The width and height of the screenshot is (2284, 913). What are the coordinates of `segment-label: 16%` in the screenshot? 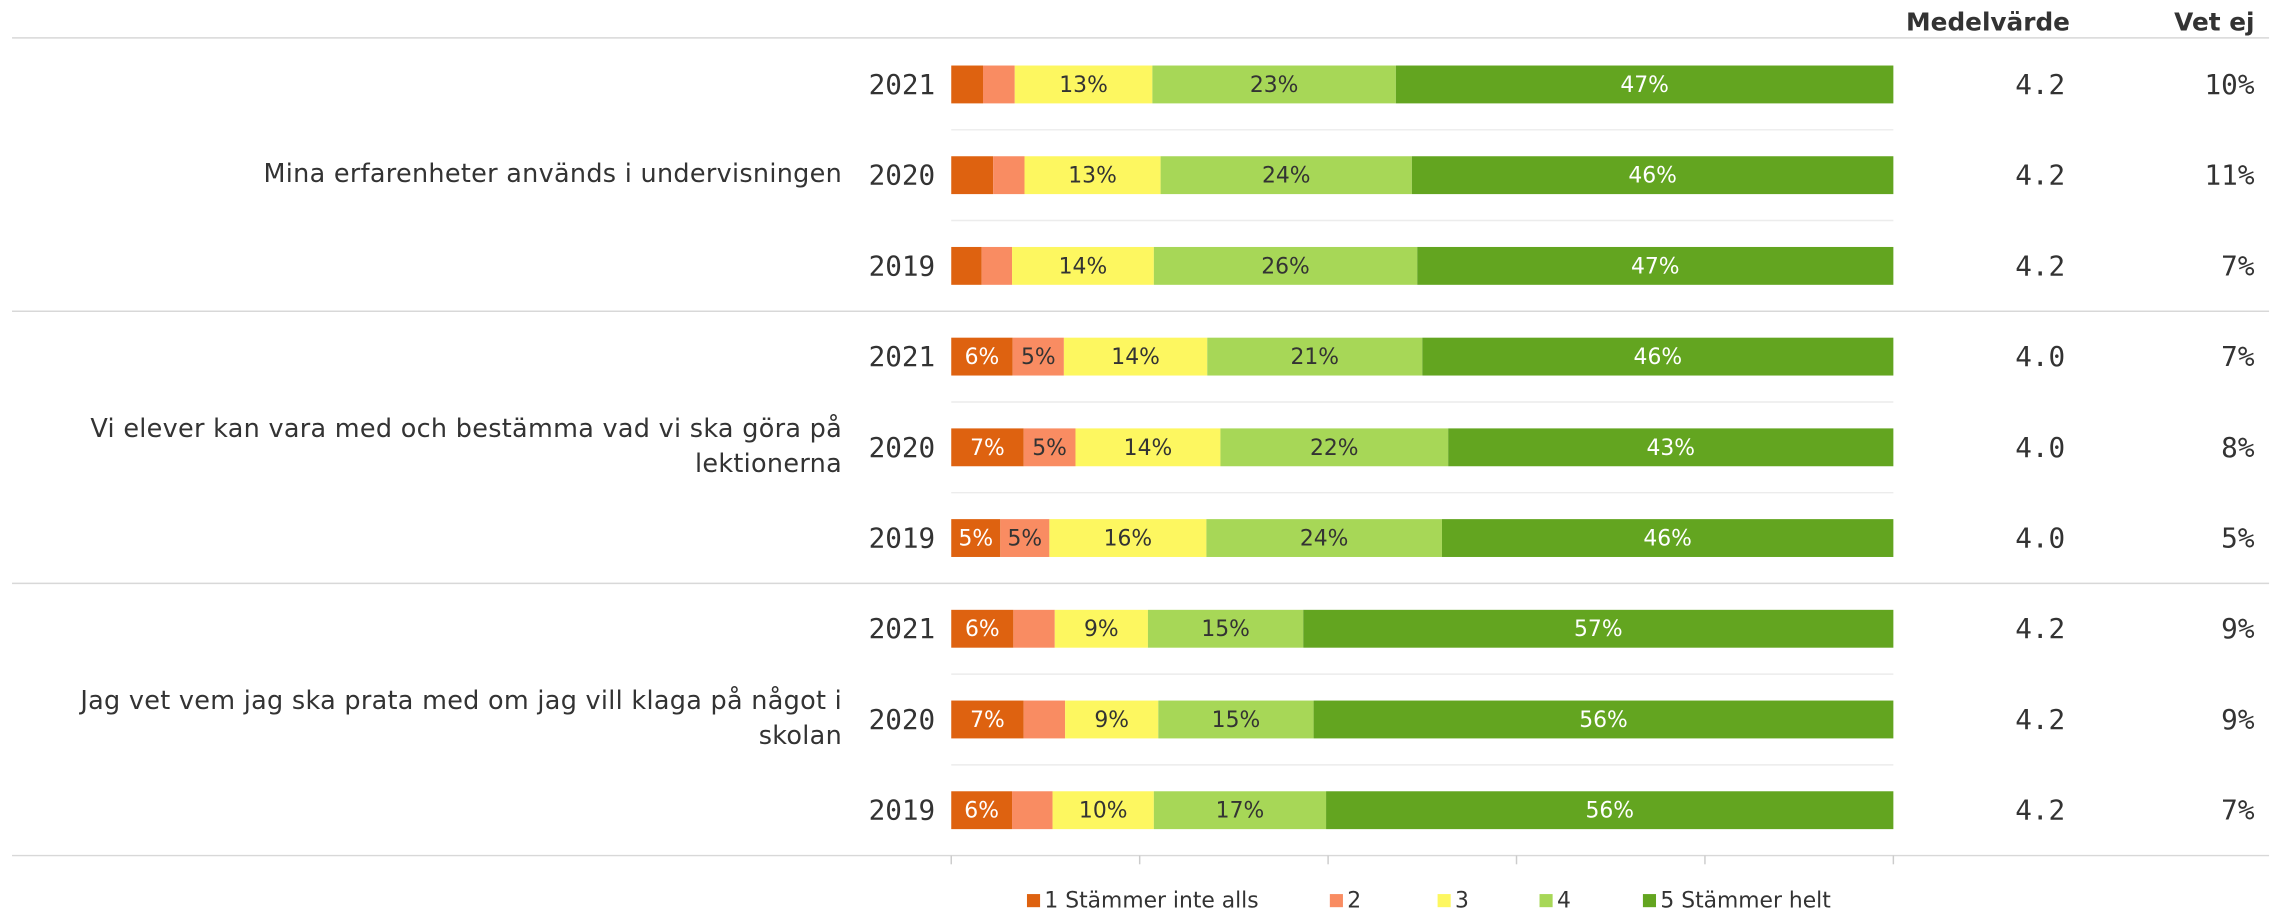 It's located at (1128, 538).